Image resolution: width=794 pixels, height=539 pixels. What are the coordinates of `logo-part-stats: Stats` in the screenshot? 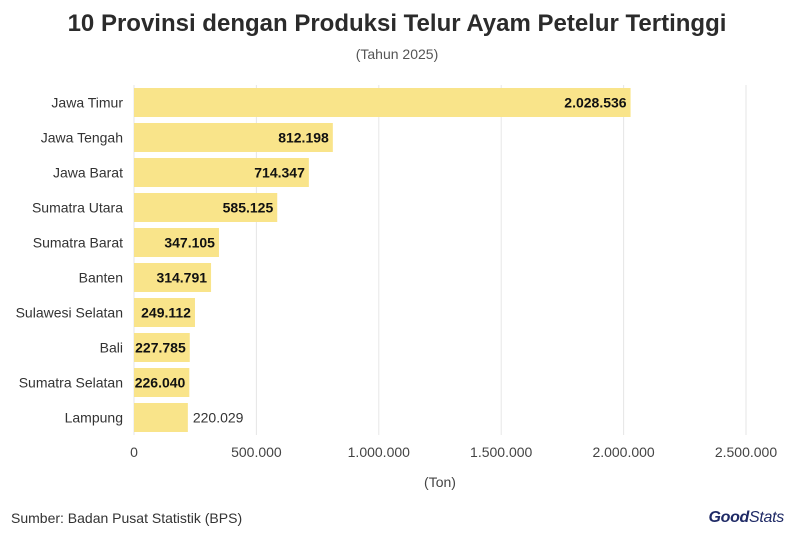 It's located at (766, 517).